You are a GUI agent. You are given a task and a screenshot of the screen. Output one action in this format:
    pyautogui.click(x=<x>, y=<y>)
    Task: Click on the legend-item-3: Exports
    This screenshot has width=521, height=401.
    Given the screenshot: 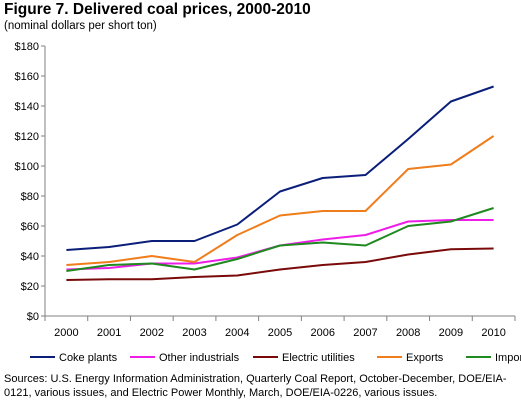 What is the action you would take?
    pyautogui.click(x=410, y=358)
    